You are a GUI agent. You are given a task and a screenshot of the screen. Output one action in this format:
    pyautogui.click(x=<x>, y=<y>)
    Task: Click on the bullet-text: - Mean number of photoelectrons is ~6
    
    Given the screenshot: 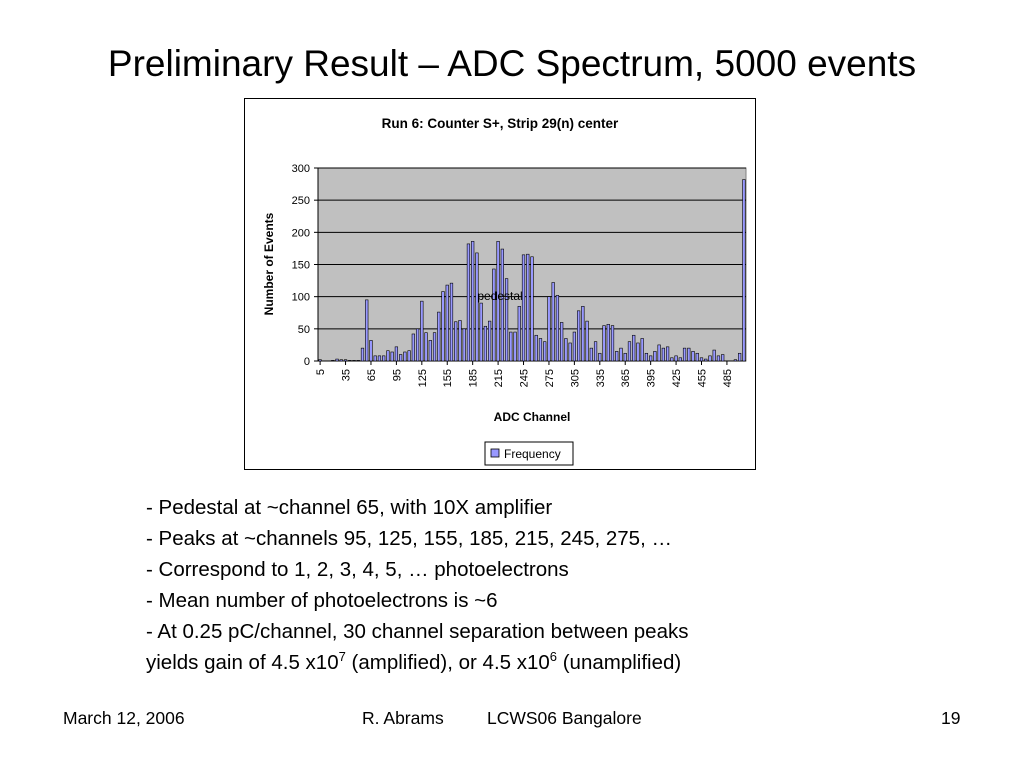 What is the action you would take?
    pyautogui.click(x=322, y=600)
    